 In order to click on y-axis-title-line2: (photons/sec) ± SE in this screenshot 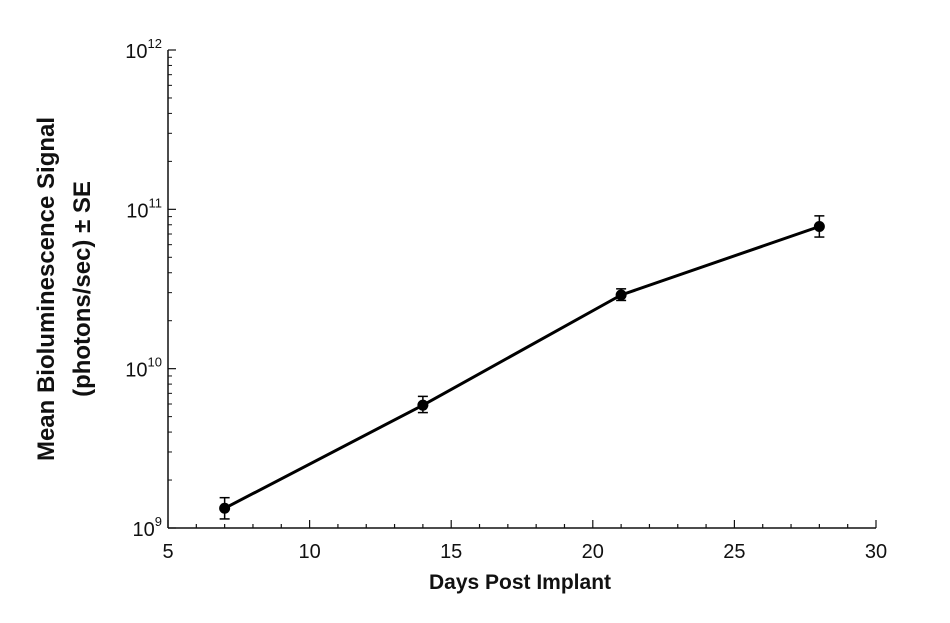, I will do `click(82, 289)`.